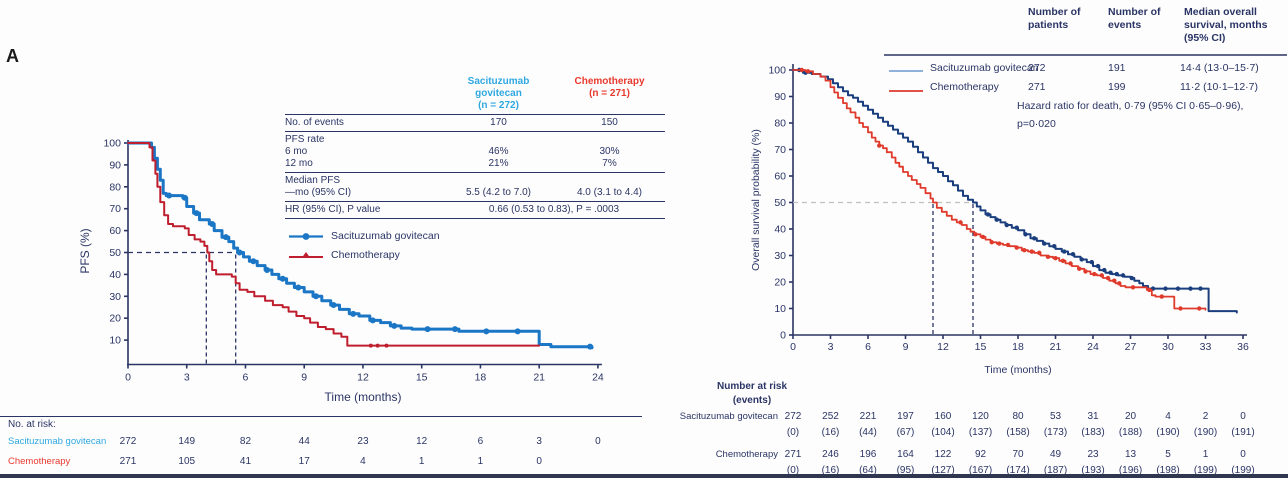 The width and height of the screenshot is (1288, 480). I want to click on os-at-risk-label-sacituzumab: Sacituzumab govitecan, so click(728, 416).